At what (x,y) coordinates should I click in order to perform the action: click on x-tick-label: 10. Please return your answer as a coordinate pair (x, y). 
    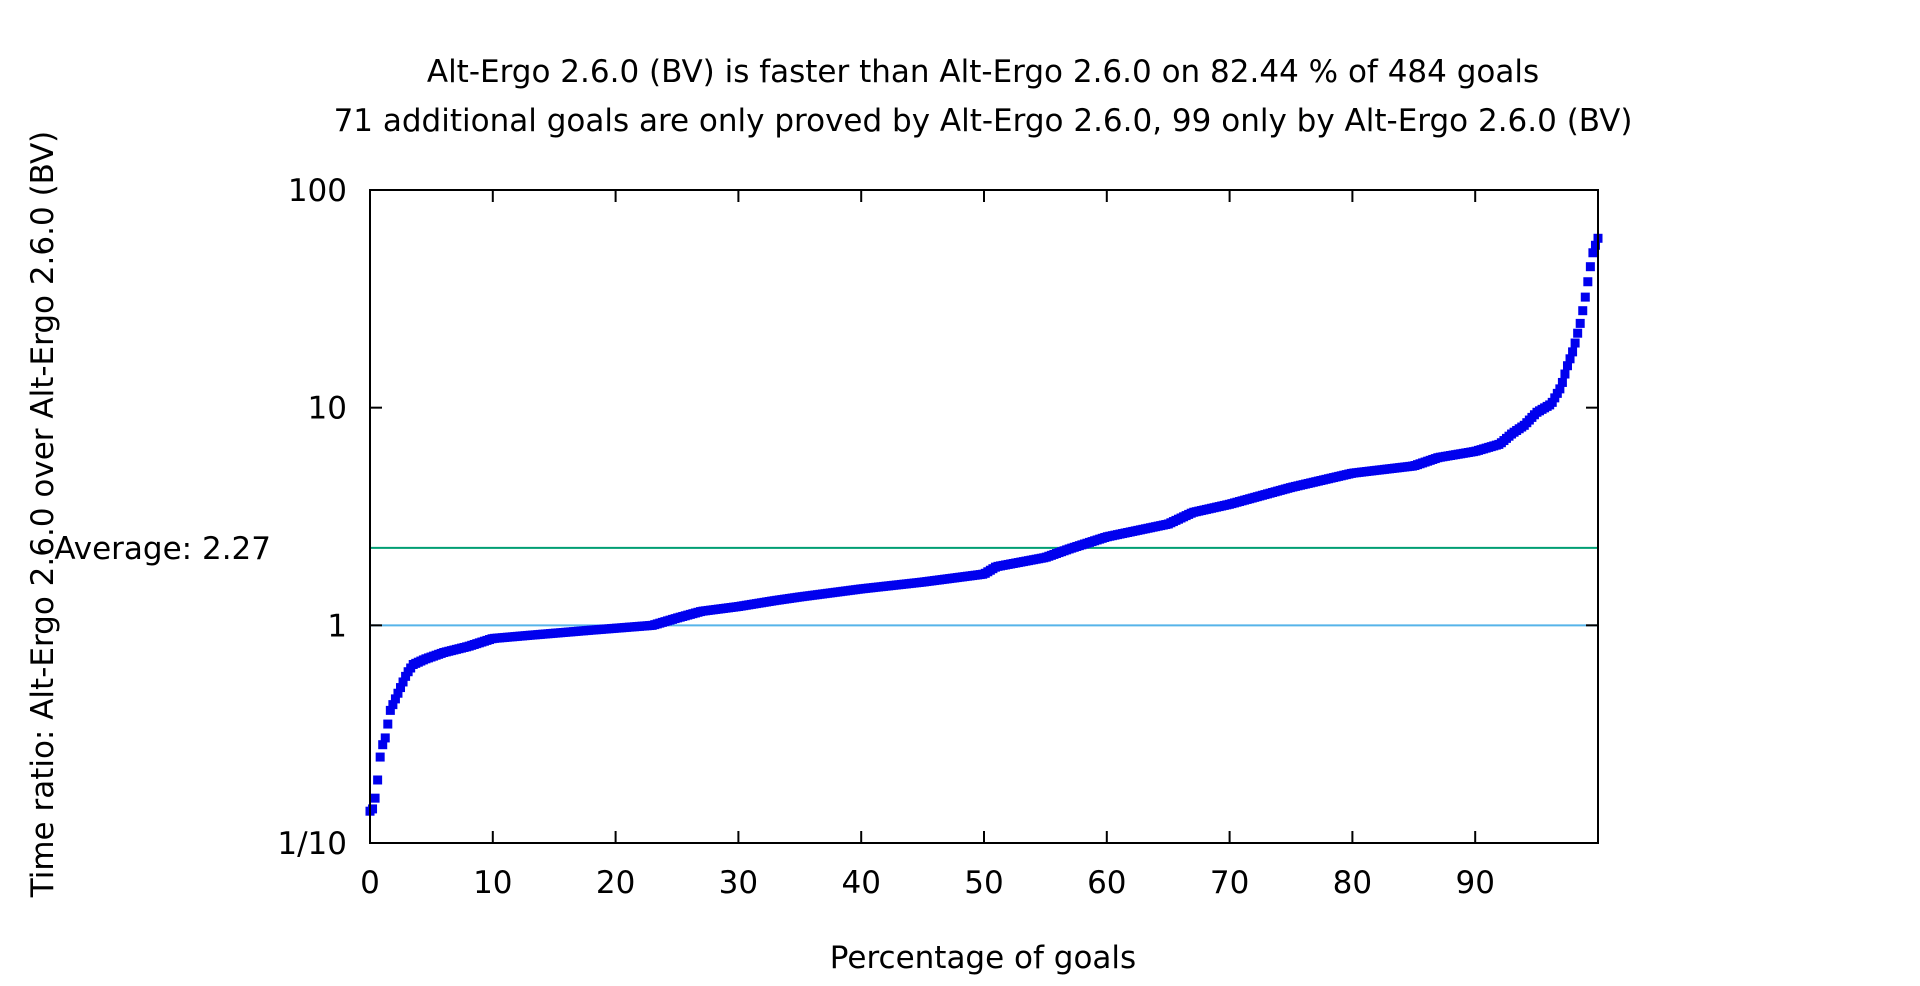
    Looking at the image, I should click on (492, 883).